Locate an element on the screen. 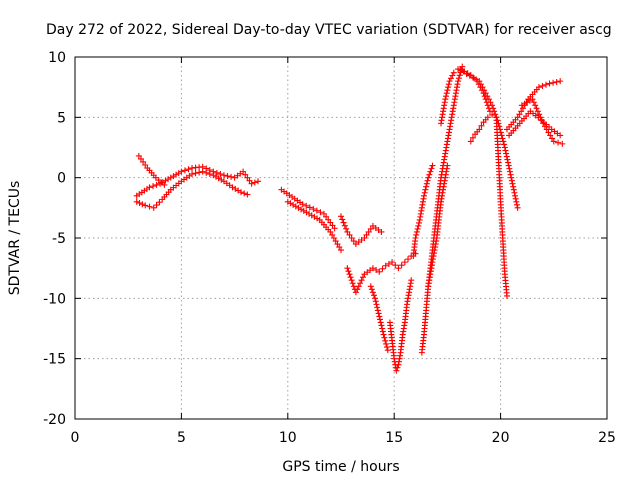 Image resolution: width=640 pixels, height=480 pixels. x-tick-label: 5 is located at coordinates (181, 438).